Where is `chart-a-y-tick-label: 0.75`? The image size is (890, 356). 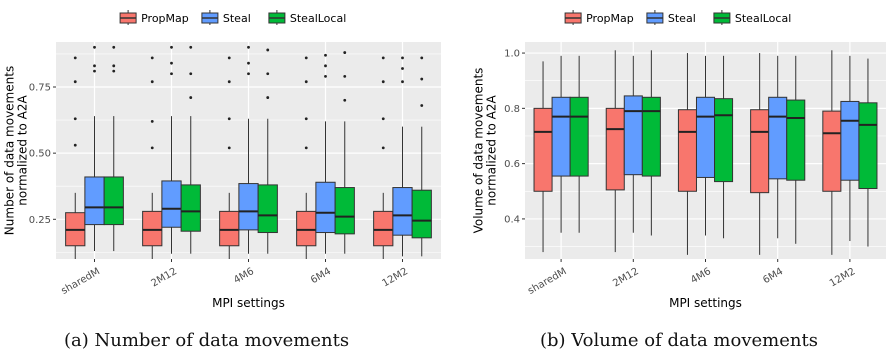 chart-a-y-tick-label: 0.75 is located at coordinates (40, 87).